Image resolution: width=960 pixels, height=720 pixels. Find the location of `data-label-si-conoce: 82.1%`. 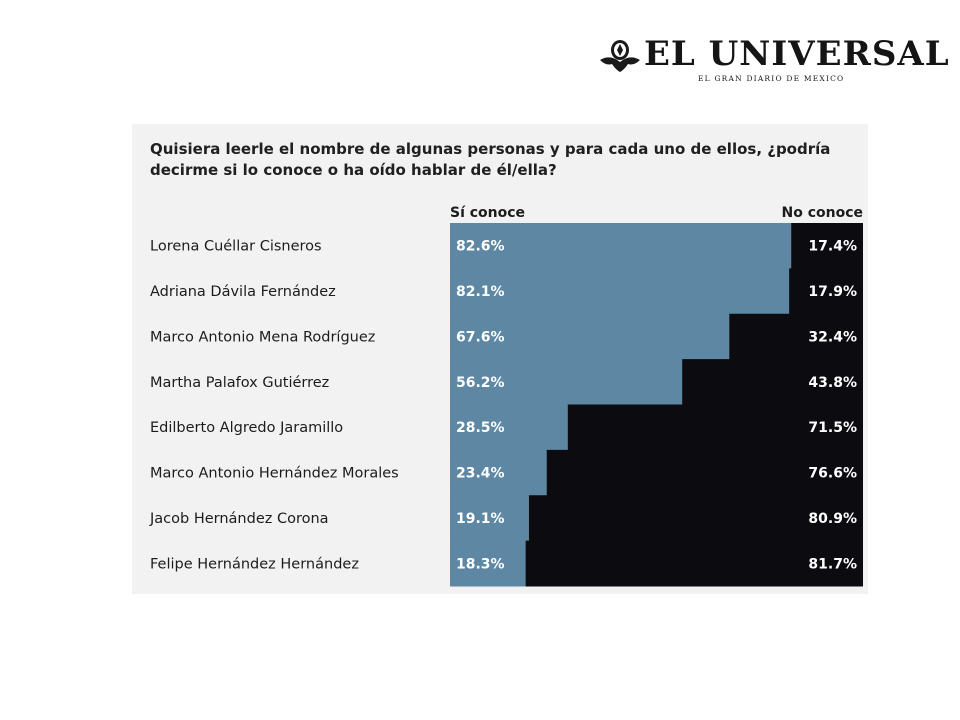

data-label-si-conoce: 82.1% is located at coordinates (480, 292).